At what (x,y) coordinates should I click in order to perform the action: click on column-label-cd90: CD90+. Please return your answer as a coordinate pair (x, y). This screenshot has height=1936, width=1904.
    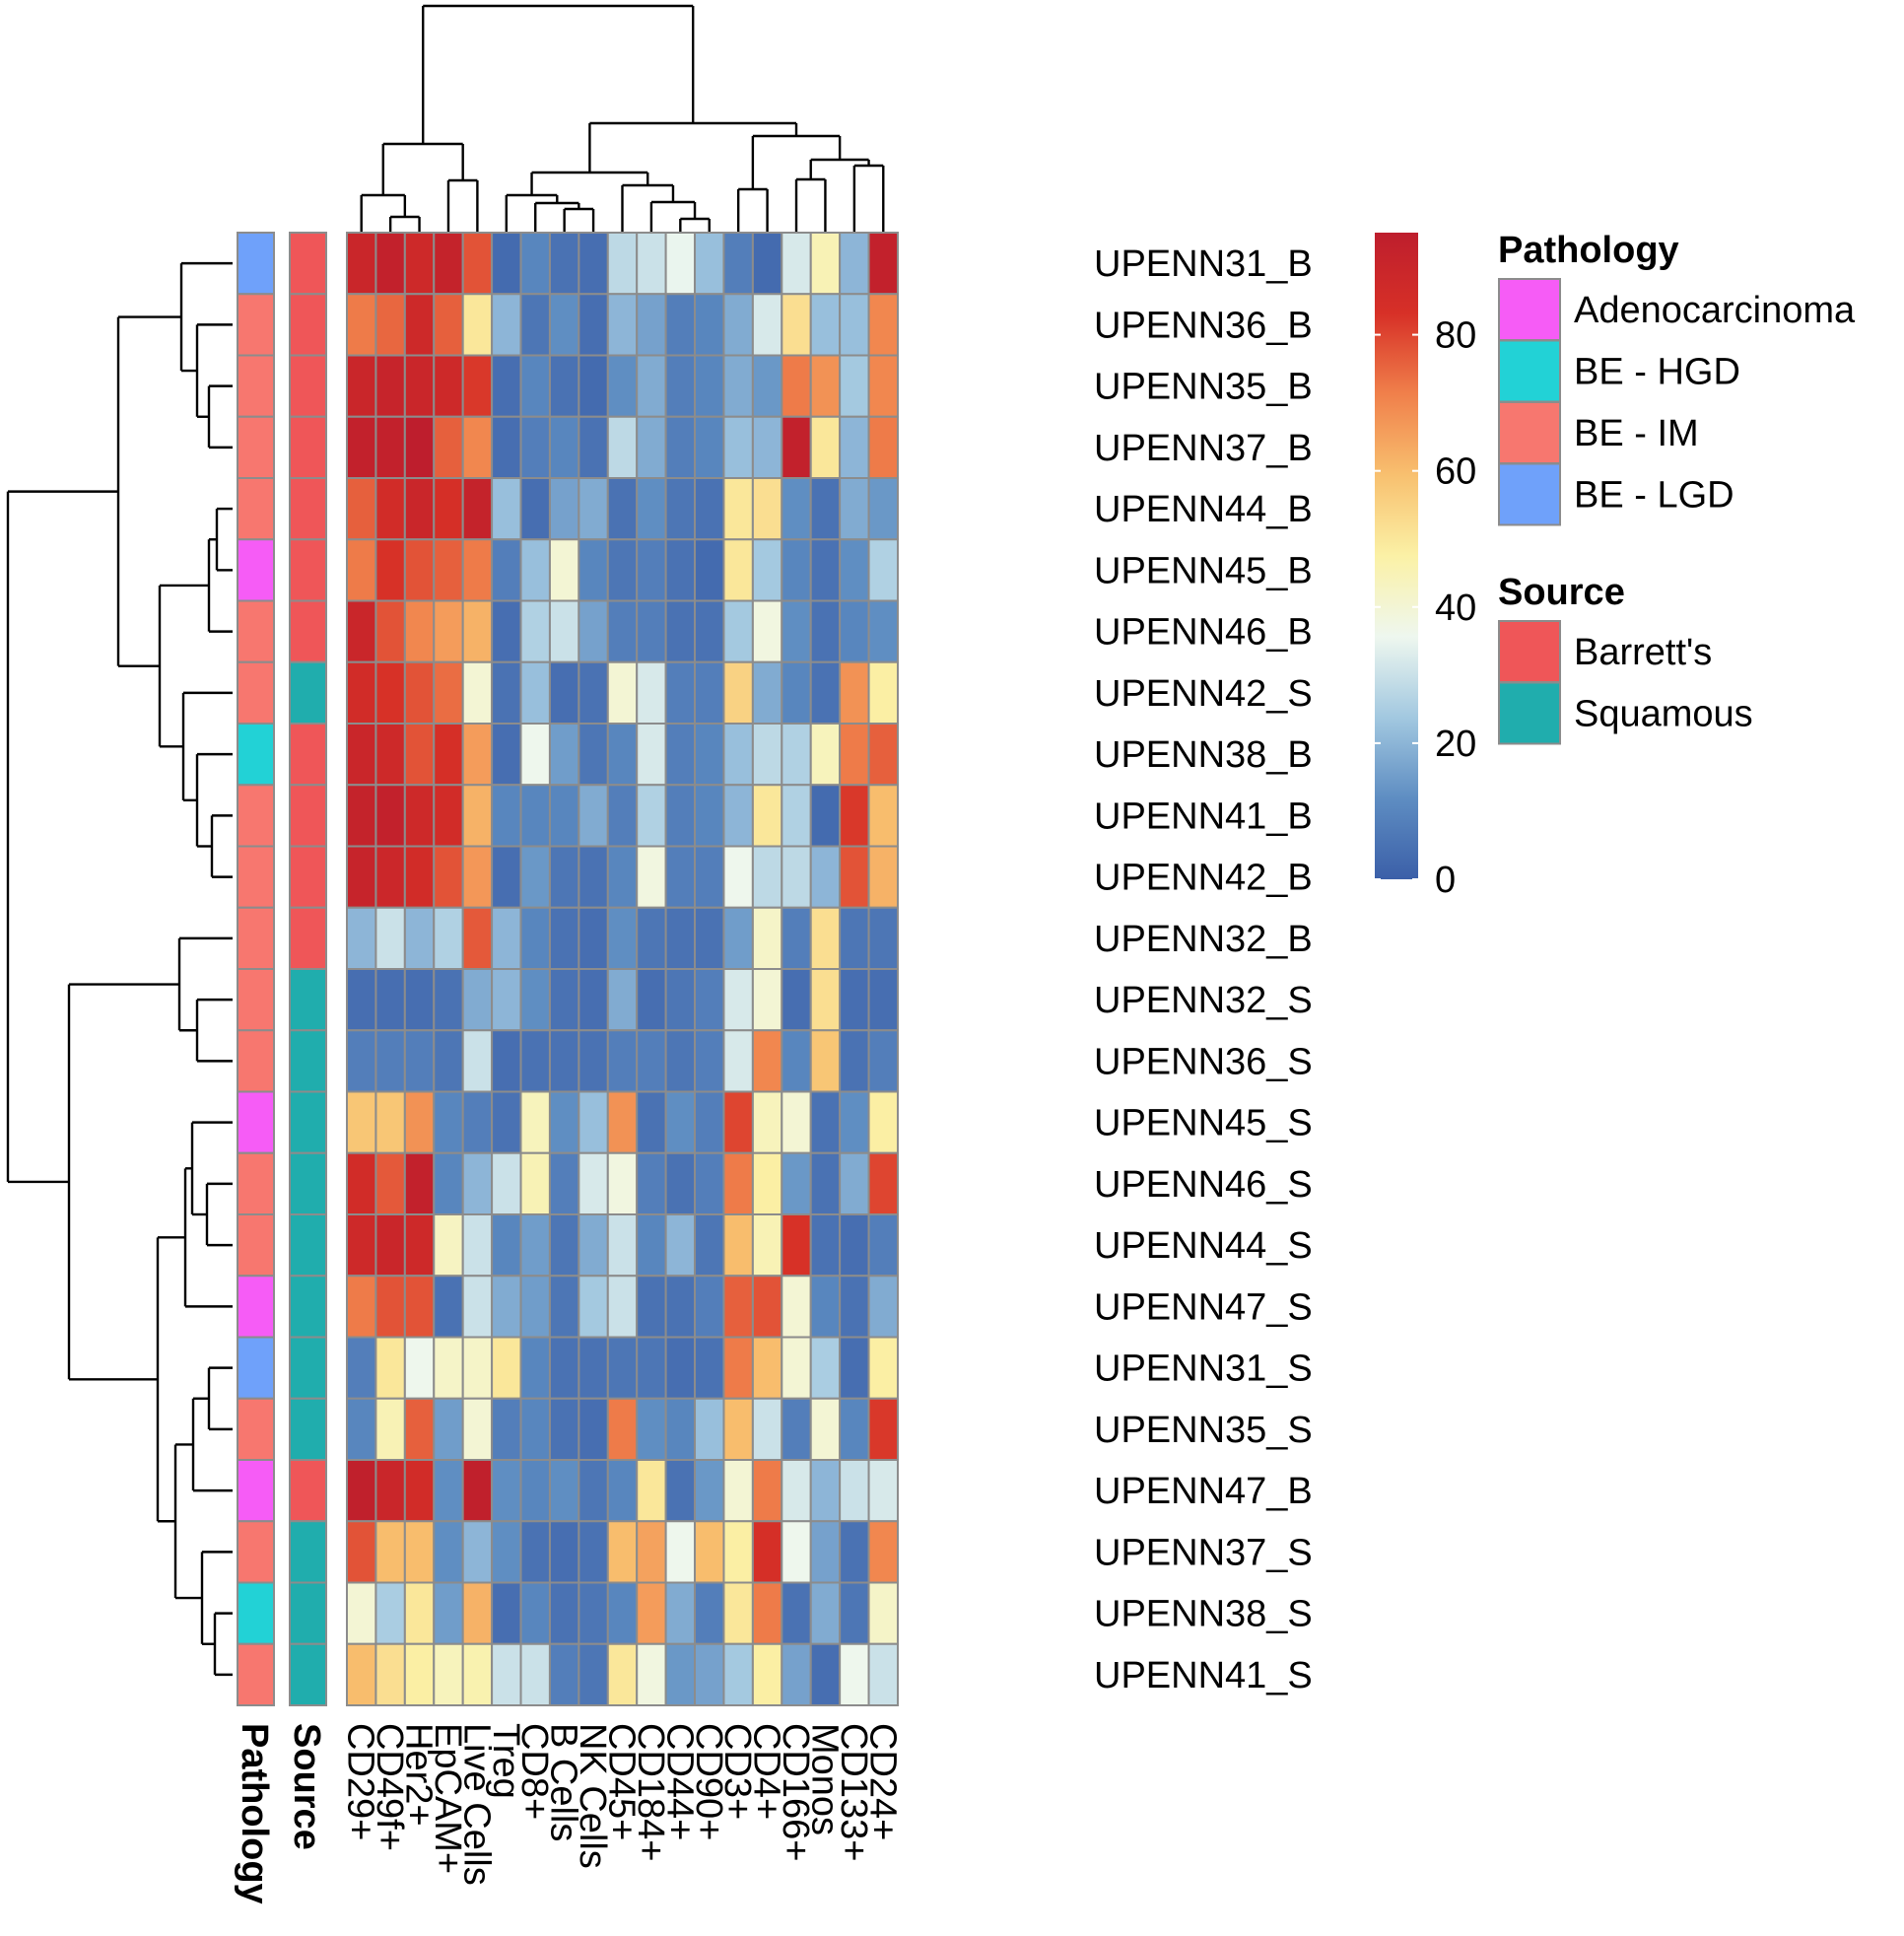
    Looking at the image, I should click on (708, 1781).